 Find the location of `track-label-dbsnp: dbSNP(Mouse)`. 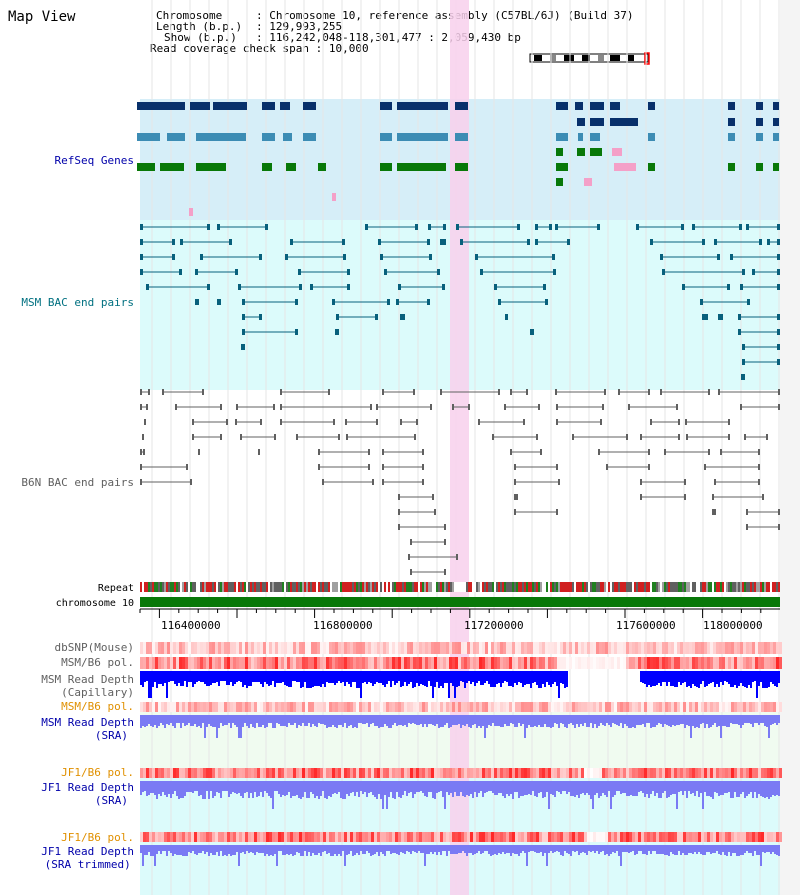

track-label-dbsnp: dbSNP(Mouse) is located at coordinates (94, 647).